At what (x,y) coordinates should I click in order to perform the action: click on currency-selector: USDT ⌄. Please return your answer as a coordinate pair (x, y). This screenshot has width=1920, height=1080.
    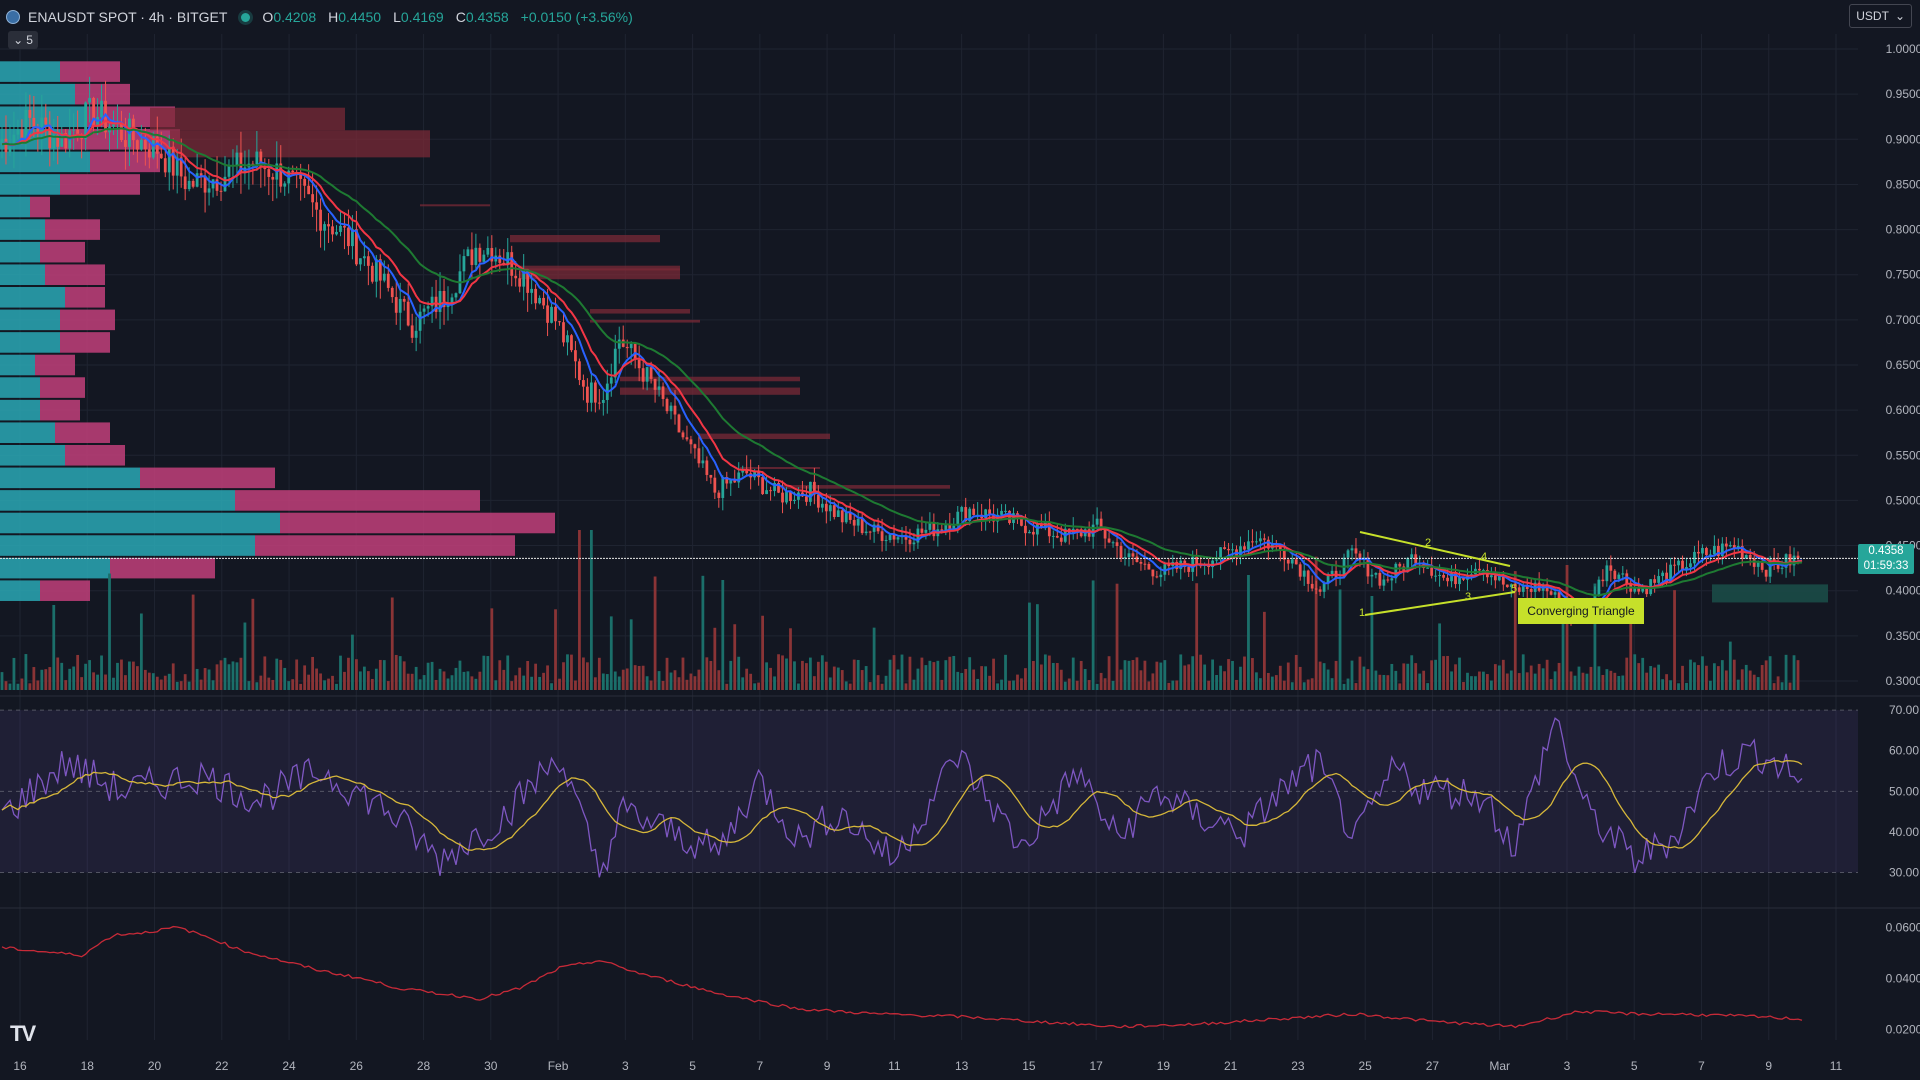
    Looking at the image, I should click on (1880, 16).